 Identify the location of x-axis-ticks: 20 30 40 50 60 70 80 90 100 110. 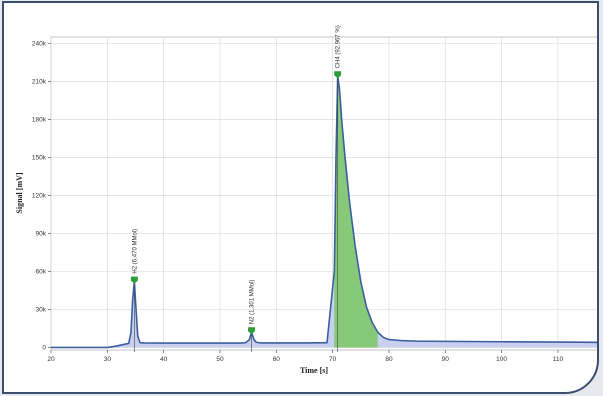
(305, 356).